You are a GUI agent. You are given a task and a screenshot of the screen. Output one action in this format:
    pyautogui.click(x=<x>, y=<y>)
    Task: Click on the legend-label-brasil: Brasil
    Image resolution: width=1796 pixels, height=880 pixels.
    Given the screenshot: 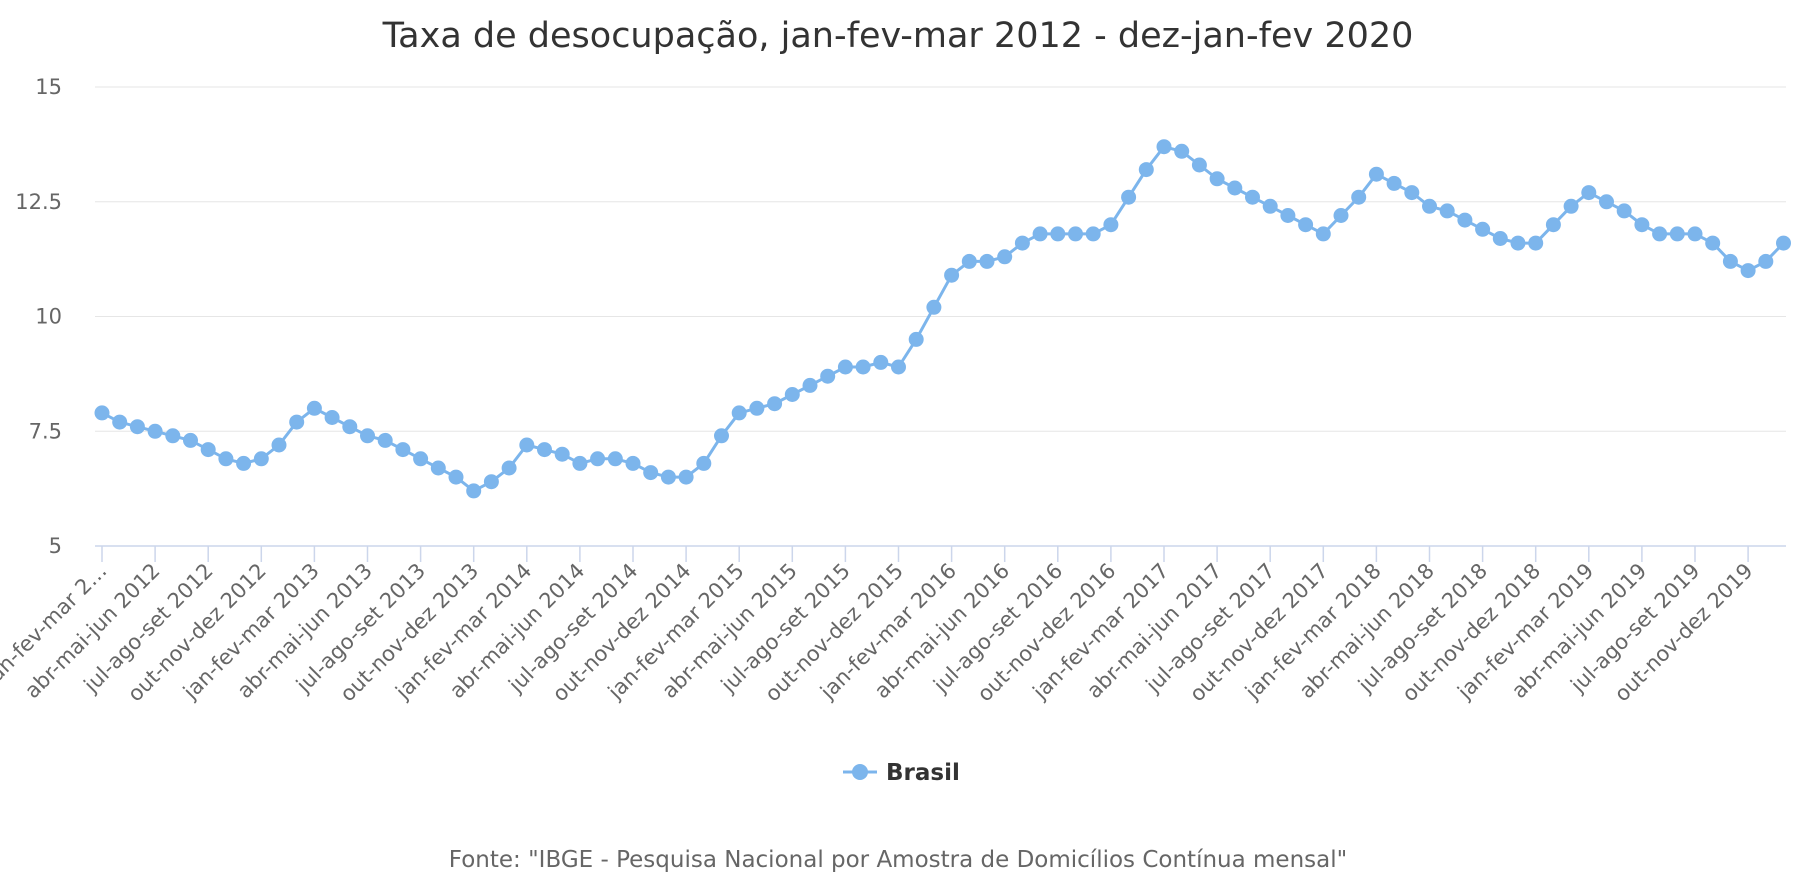 What is the action you would take?
    pyautogui.click(x=923, y=773)
    